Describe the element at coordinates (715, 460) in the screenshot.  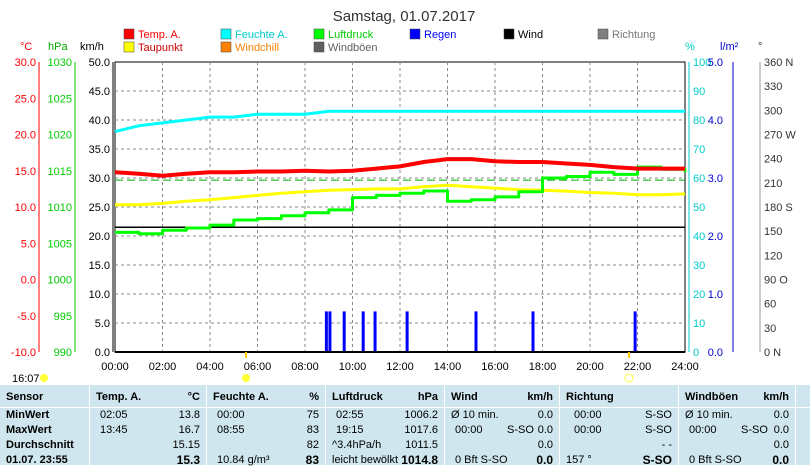
I see `gust-current-bft: 0 Bft S-SO` at that location.